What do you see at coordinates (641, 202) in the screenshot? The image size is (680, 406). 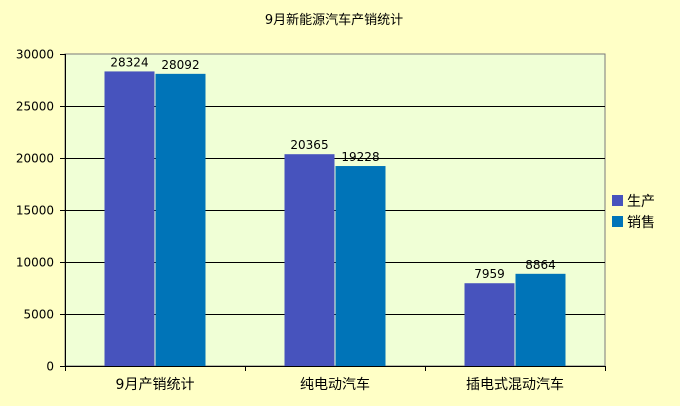 I see `legend-label: 生产` at bounding box center [641, 202].